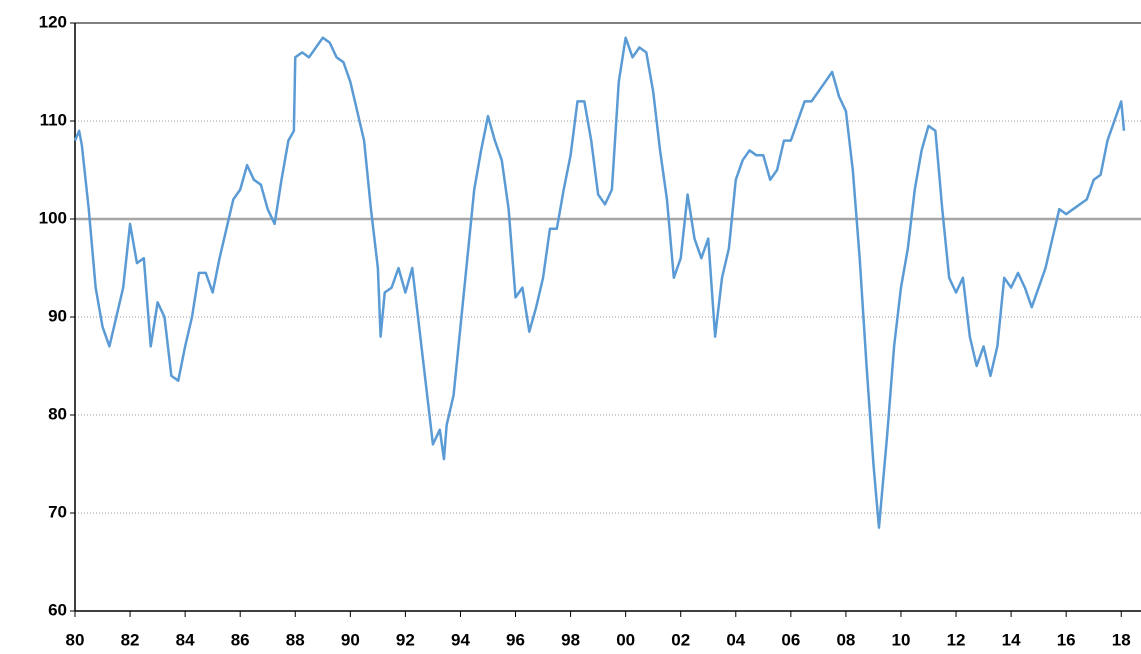  I want to click on y-tick-label: 110, so click(53, 119).